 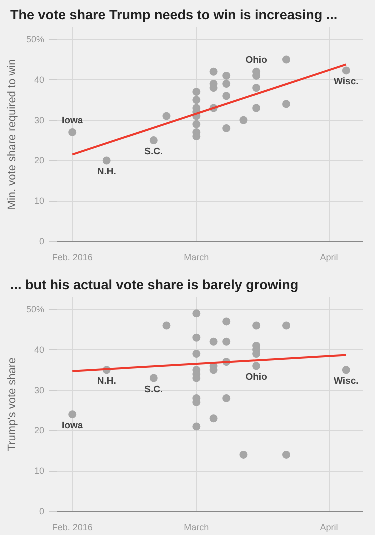 What do you see at coordinates (154, 285) in the screenshot?
I see `chart-title: ... but his actual vote share is barely growing` at bounding box center [154, 285].